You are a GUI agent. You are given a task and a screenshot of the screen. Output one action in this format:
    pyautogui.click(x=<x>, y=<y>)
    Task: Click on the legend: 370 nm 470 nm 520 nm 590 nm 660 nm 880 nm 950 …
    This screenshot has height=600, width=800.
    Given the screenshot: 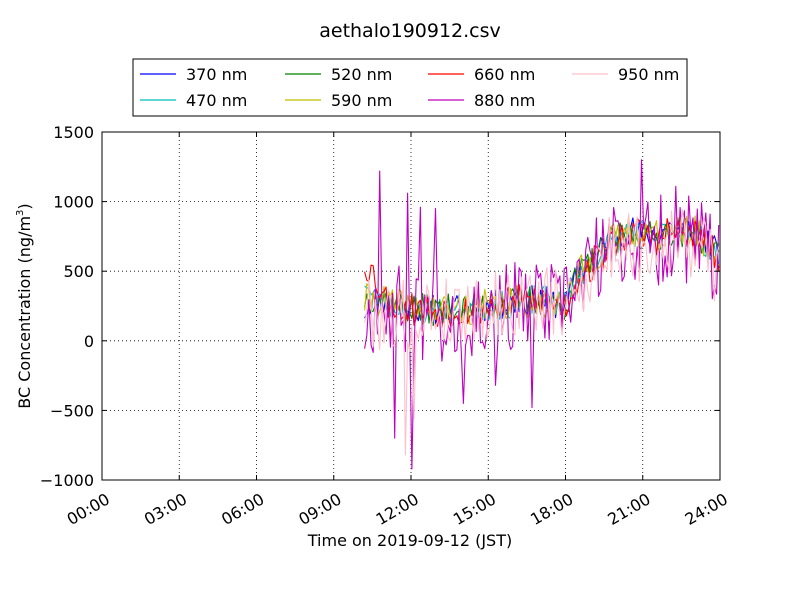 What is the action you would take?
    pyautogui.click(x=410, y=87)
    